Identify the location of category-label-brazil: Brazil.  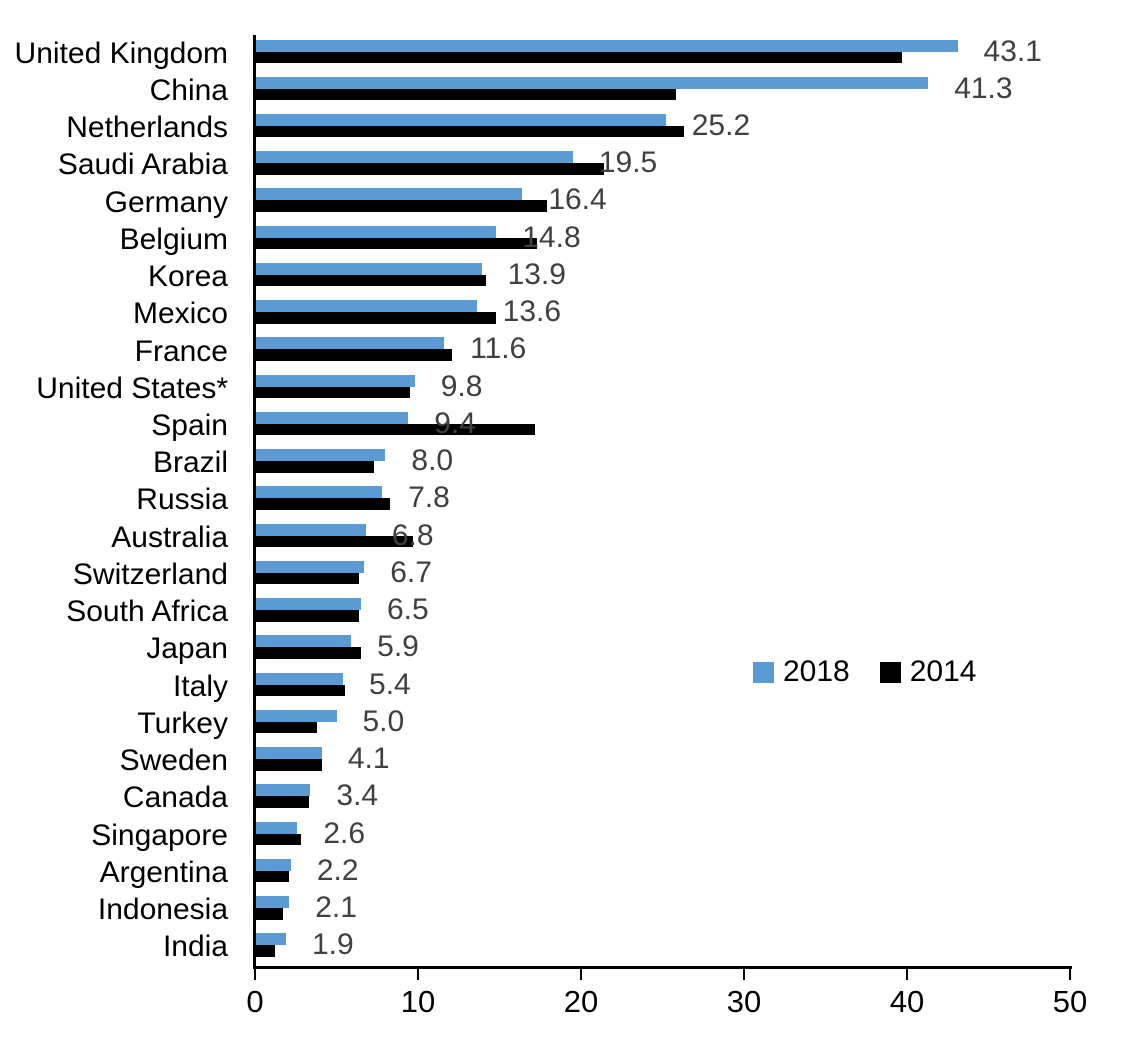
(190, 463).